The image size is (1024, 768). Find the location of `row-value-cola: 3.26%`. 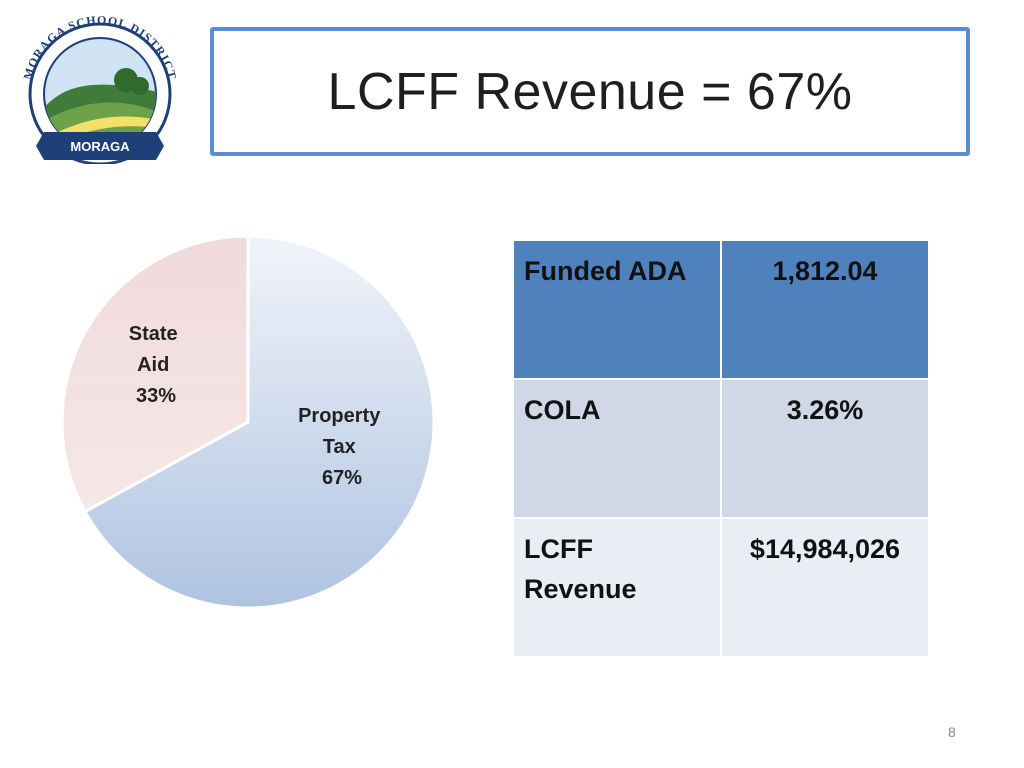

row-value-cola: 3.26% is located at coordinates (825, 448).